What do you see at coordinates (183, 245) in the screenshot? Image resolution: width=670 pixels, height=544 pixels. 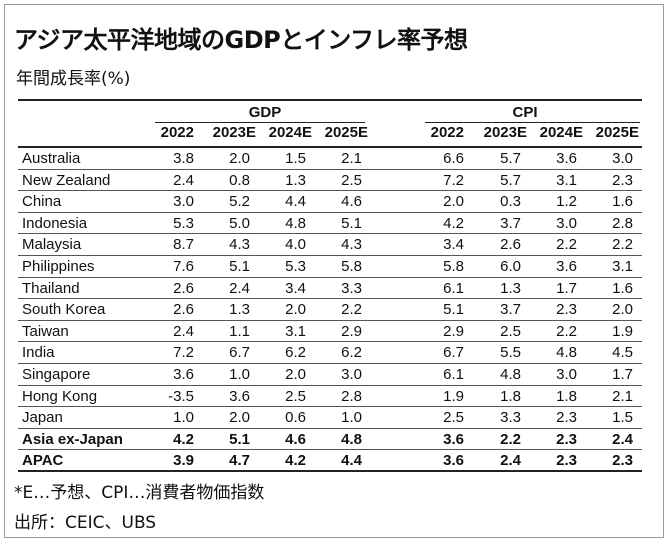 I see `gdp-value: 8.7` at bounding box center [183, 245].